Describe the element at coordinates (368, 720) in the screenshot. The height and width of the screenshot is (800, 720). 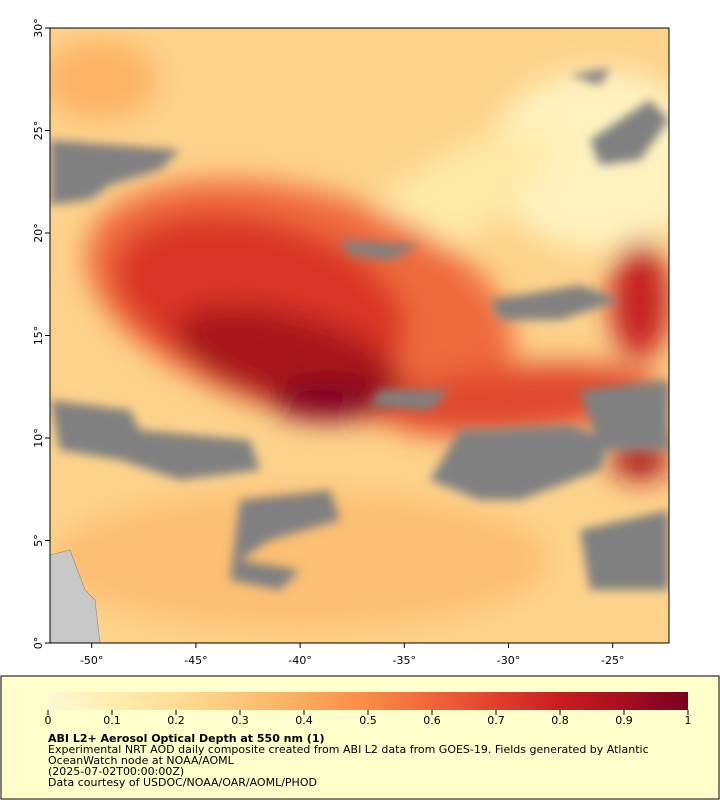
I see `colorbar-tick-label: 0.5` at that location.